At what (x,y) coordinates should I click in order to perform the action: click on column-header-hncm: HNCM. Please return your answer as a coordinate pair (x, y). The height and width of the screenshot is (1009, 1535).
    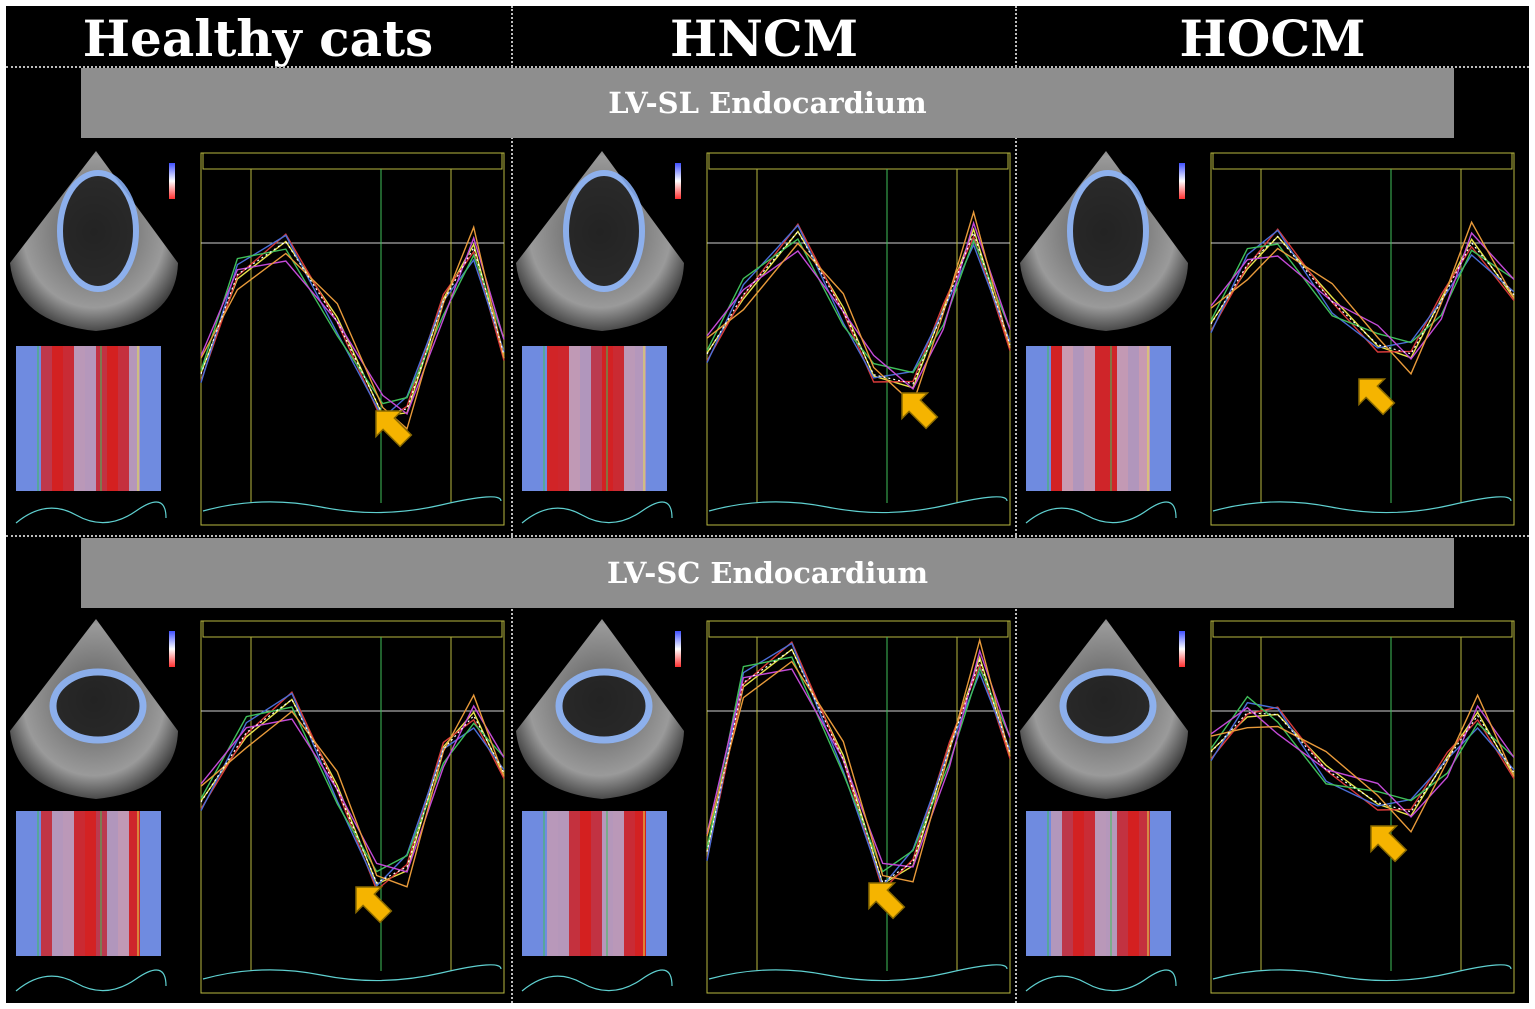
    Looking at the image, I should click on (764, 38).